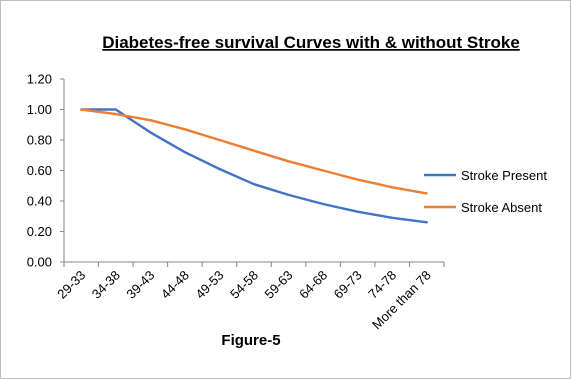 The image size is (571, 379). Describe the element at coordinates (39, 231) in the screenshot. I see `y-tick-label: 0.20` at that location.